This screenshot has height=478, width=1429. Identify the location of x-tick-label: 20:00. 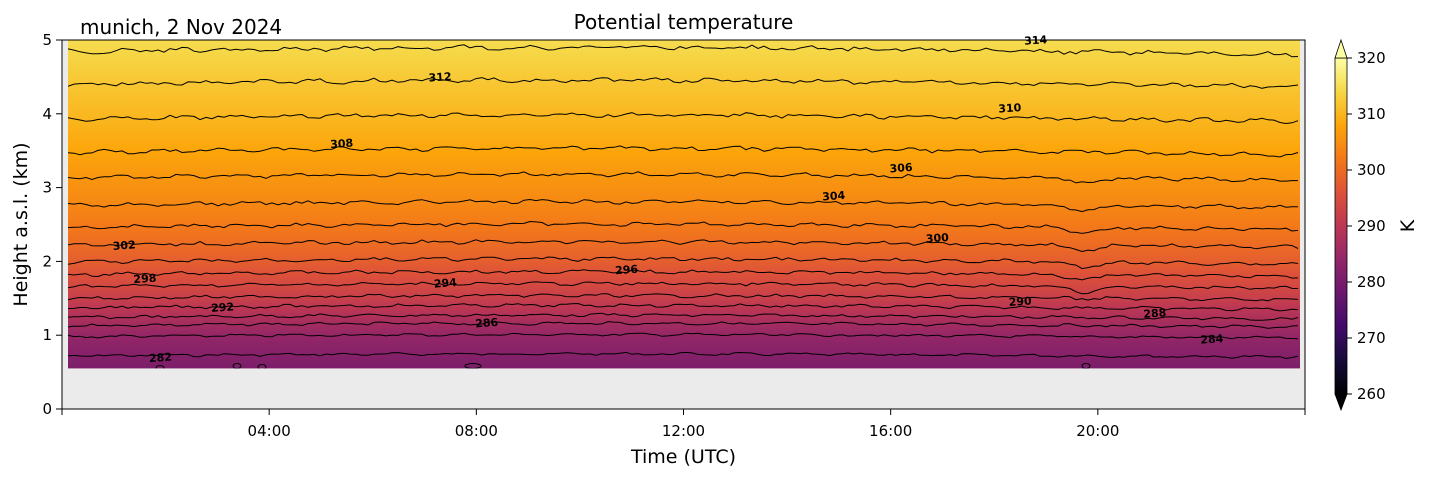
(1097, 431).